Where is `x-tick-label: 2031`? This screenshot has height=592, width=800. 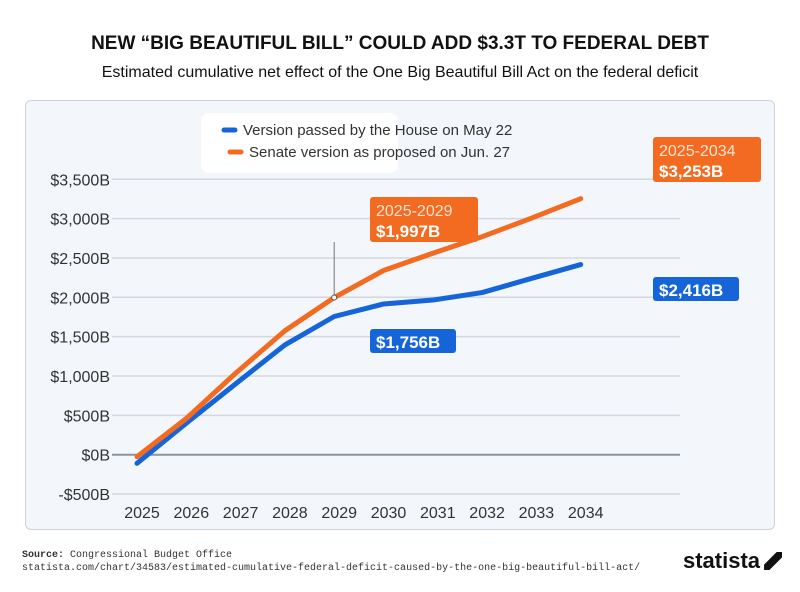
x-tick-label: 2031 is located at coordinates (438, 513).